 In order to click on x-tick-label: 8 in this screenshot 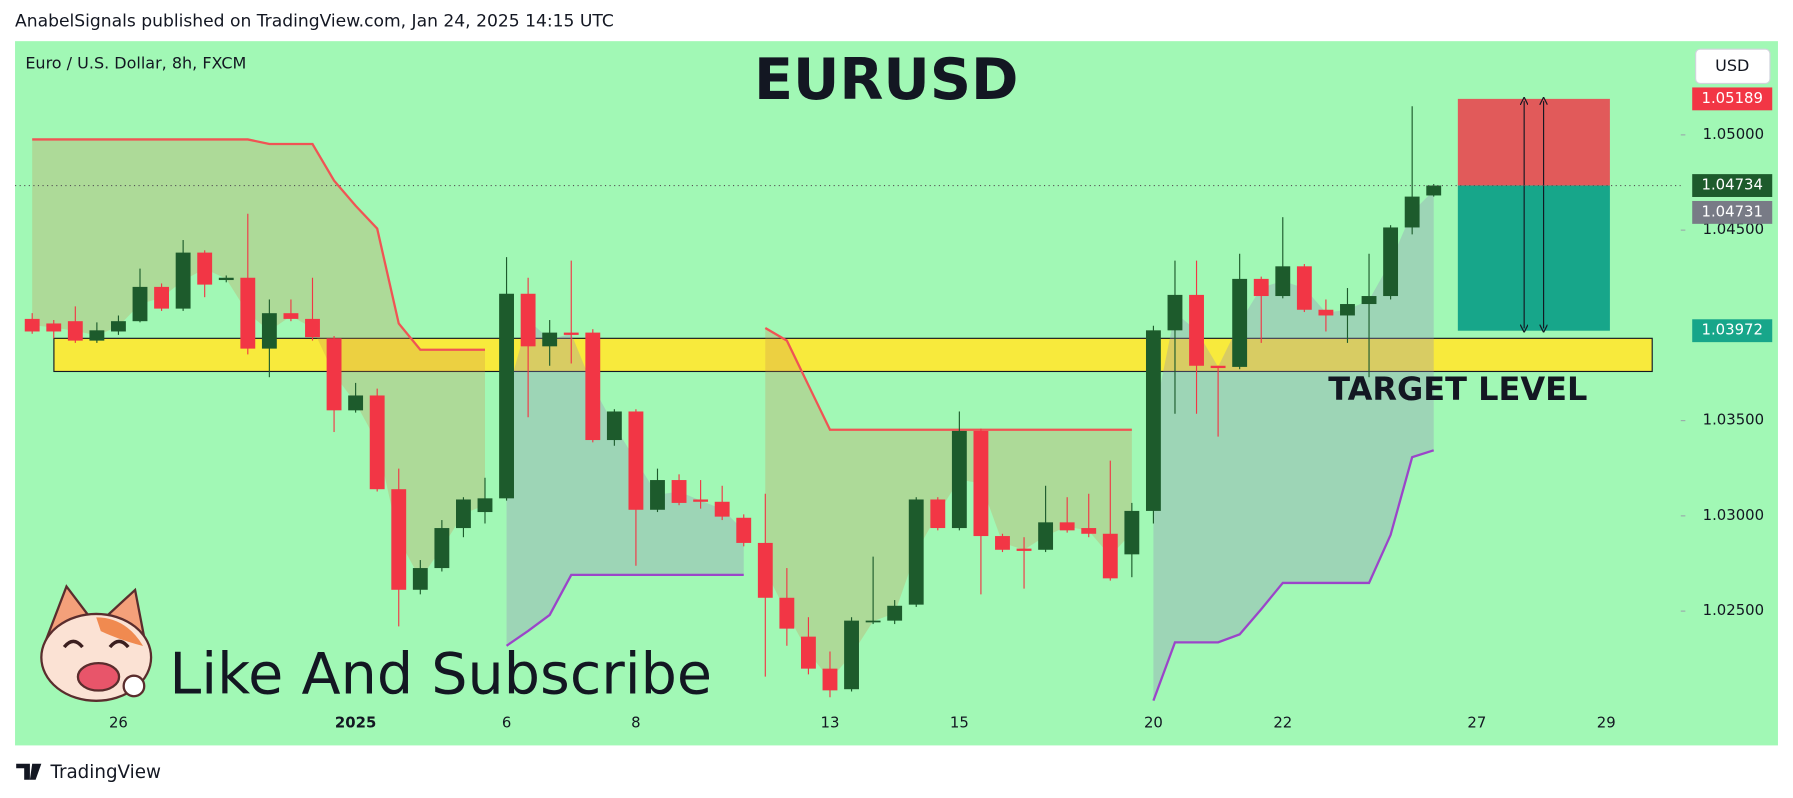, I will do `click(635, 723)`.